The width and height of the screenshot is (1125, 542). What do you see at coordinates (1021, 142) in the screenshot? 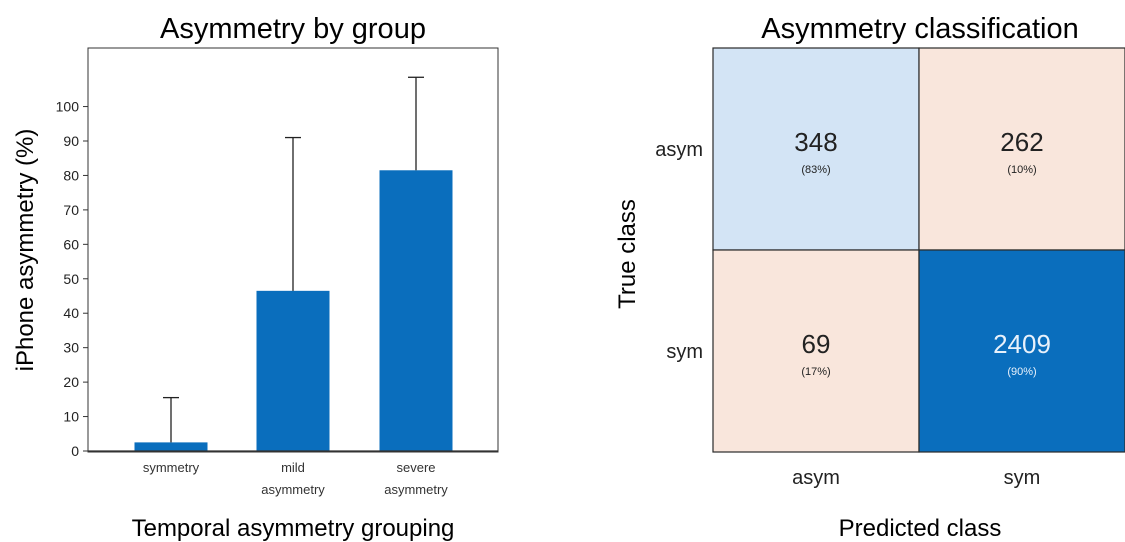
I see `cm-cell-count: 262` at bounding box center [1021, 142].